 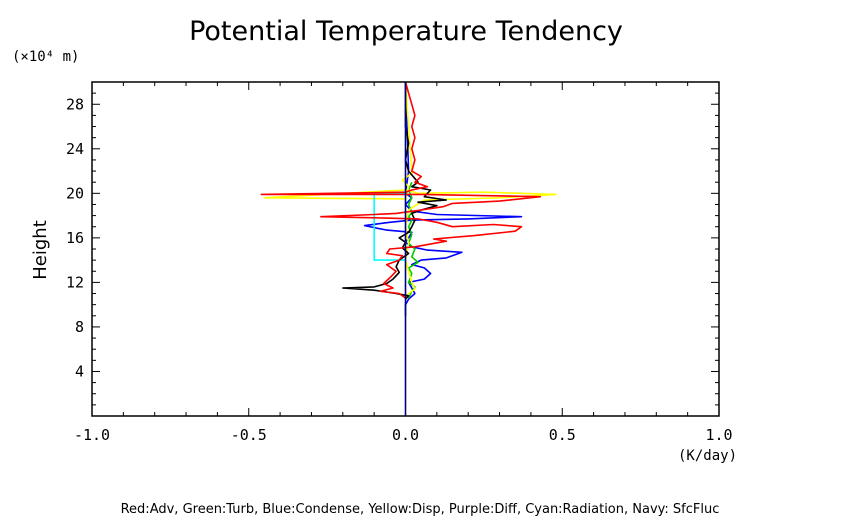 I want to click on y-tick-label: 16, so click(x=75, y=238).